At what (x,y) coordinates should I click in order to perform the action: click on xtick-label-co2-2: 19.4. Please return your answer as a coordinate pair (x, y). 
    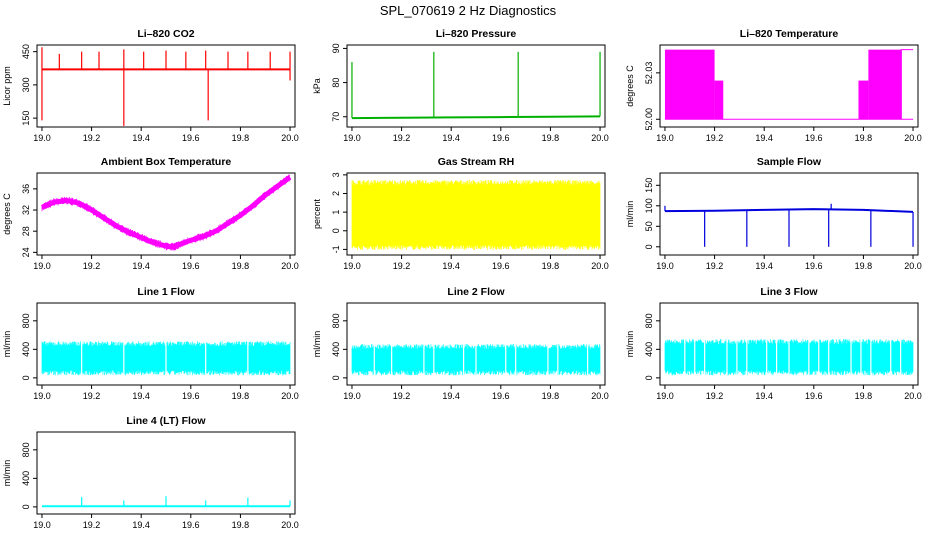
    Looking at the image, I should click on (141, 138).